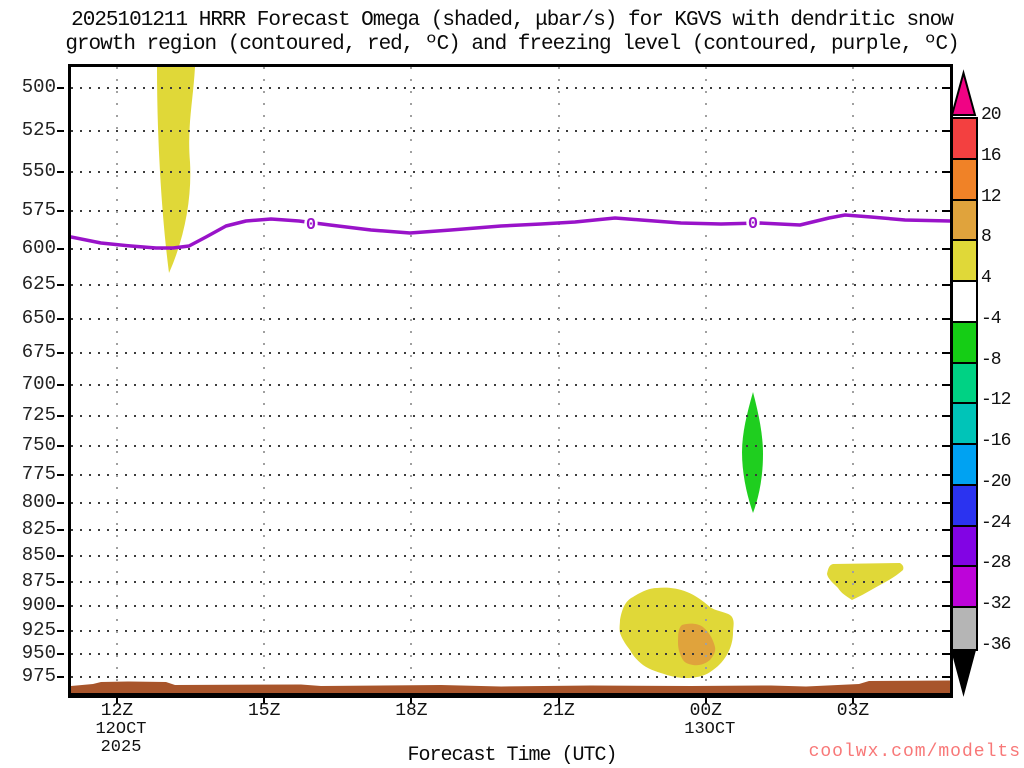 This screenshot has width=1024, height=768. Describe the element at coordinates (996, 400) in the screenshot. I see `colorbar-label: -12` at that location.